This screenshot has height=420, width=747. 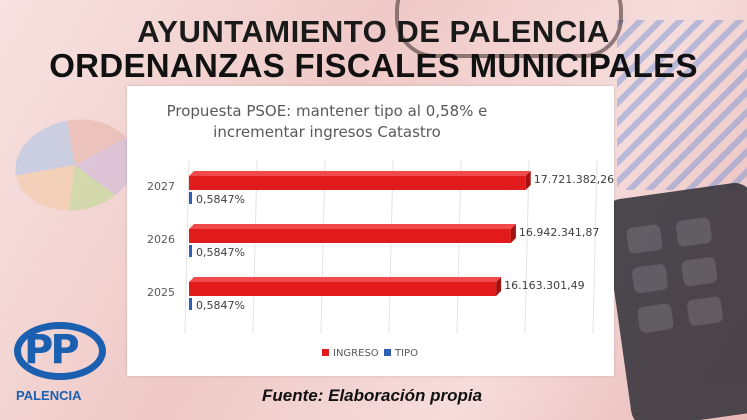 What do you see at coordinates (372, 395) in the screenshot?
I see `source-caption: Fuente: Elaboración propia` at bounding box center [372, 395].